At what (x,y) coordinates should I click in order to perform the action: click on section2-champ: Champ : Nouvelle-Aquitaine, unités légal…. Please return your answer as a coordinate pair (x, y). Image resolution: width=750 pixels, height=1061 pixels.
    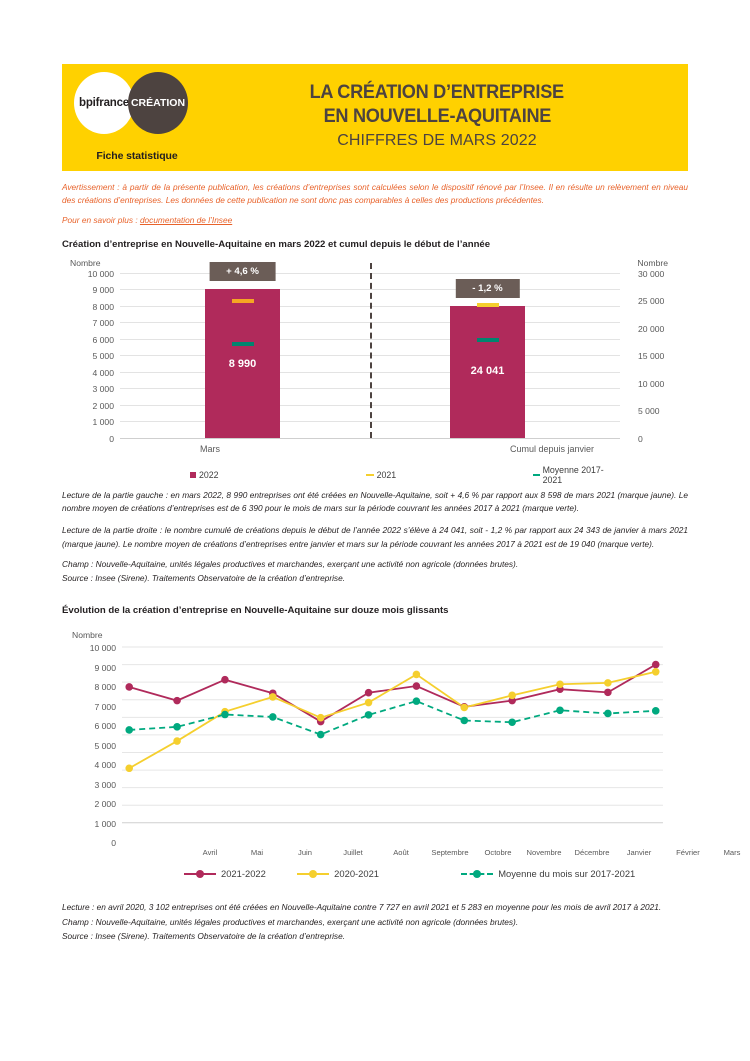
    Looking at the image, I should click on (290, 921).